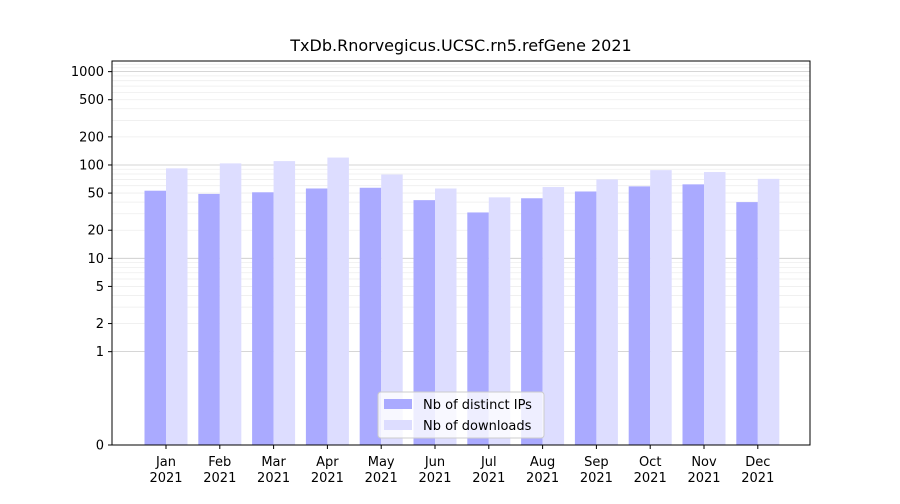 The image size is (900, 504). Describe the element at coordinates (460, 45) in the screenshot. I see `chart-title: TxDb.Rnorvegicus.UCSC.rn5.refGene 2021` at that location.